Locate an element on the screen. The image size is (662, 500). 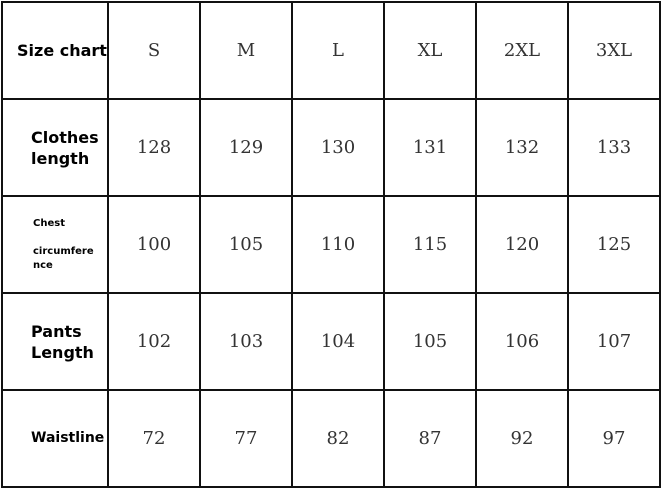
cell: 77 is located at coordinates (246, 438).